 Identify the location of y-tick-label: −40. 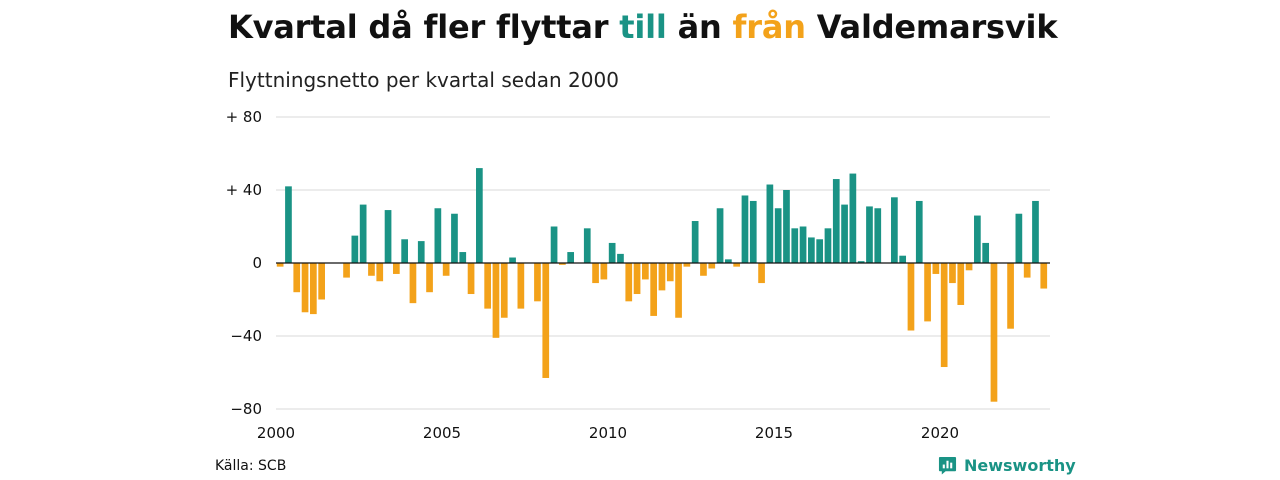
(246, 336).